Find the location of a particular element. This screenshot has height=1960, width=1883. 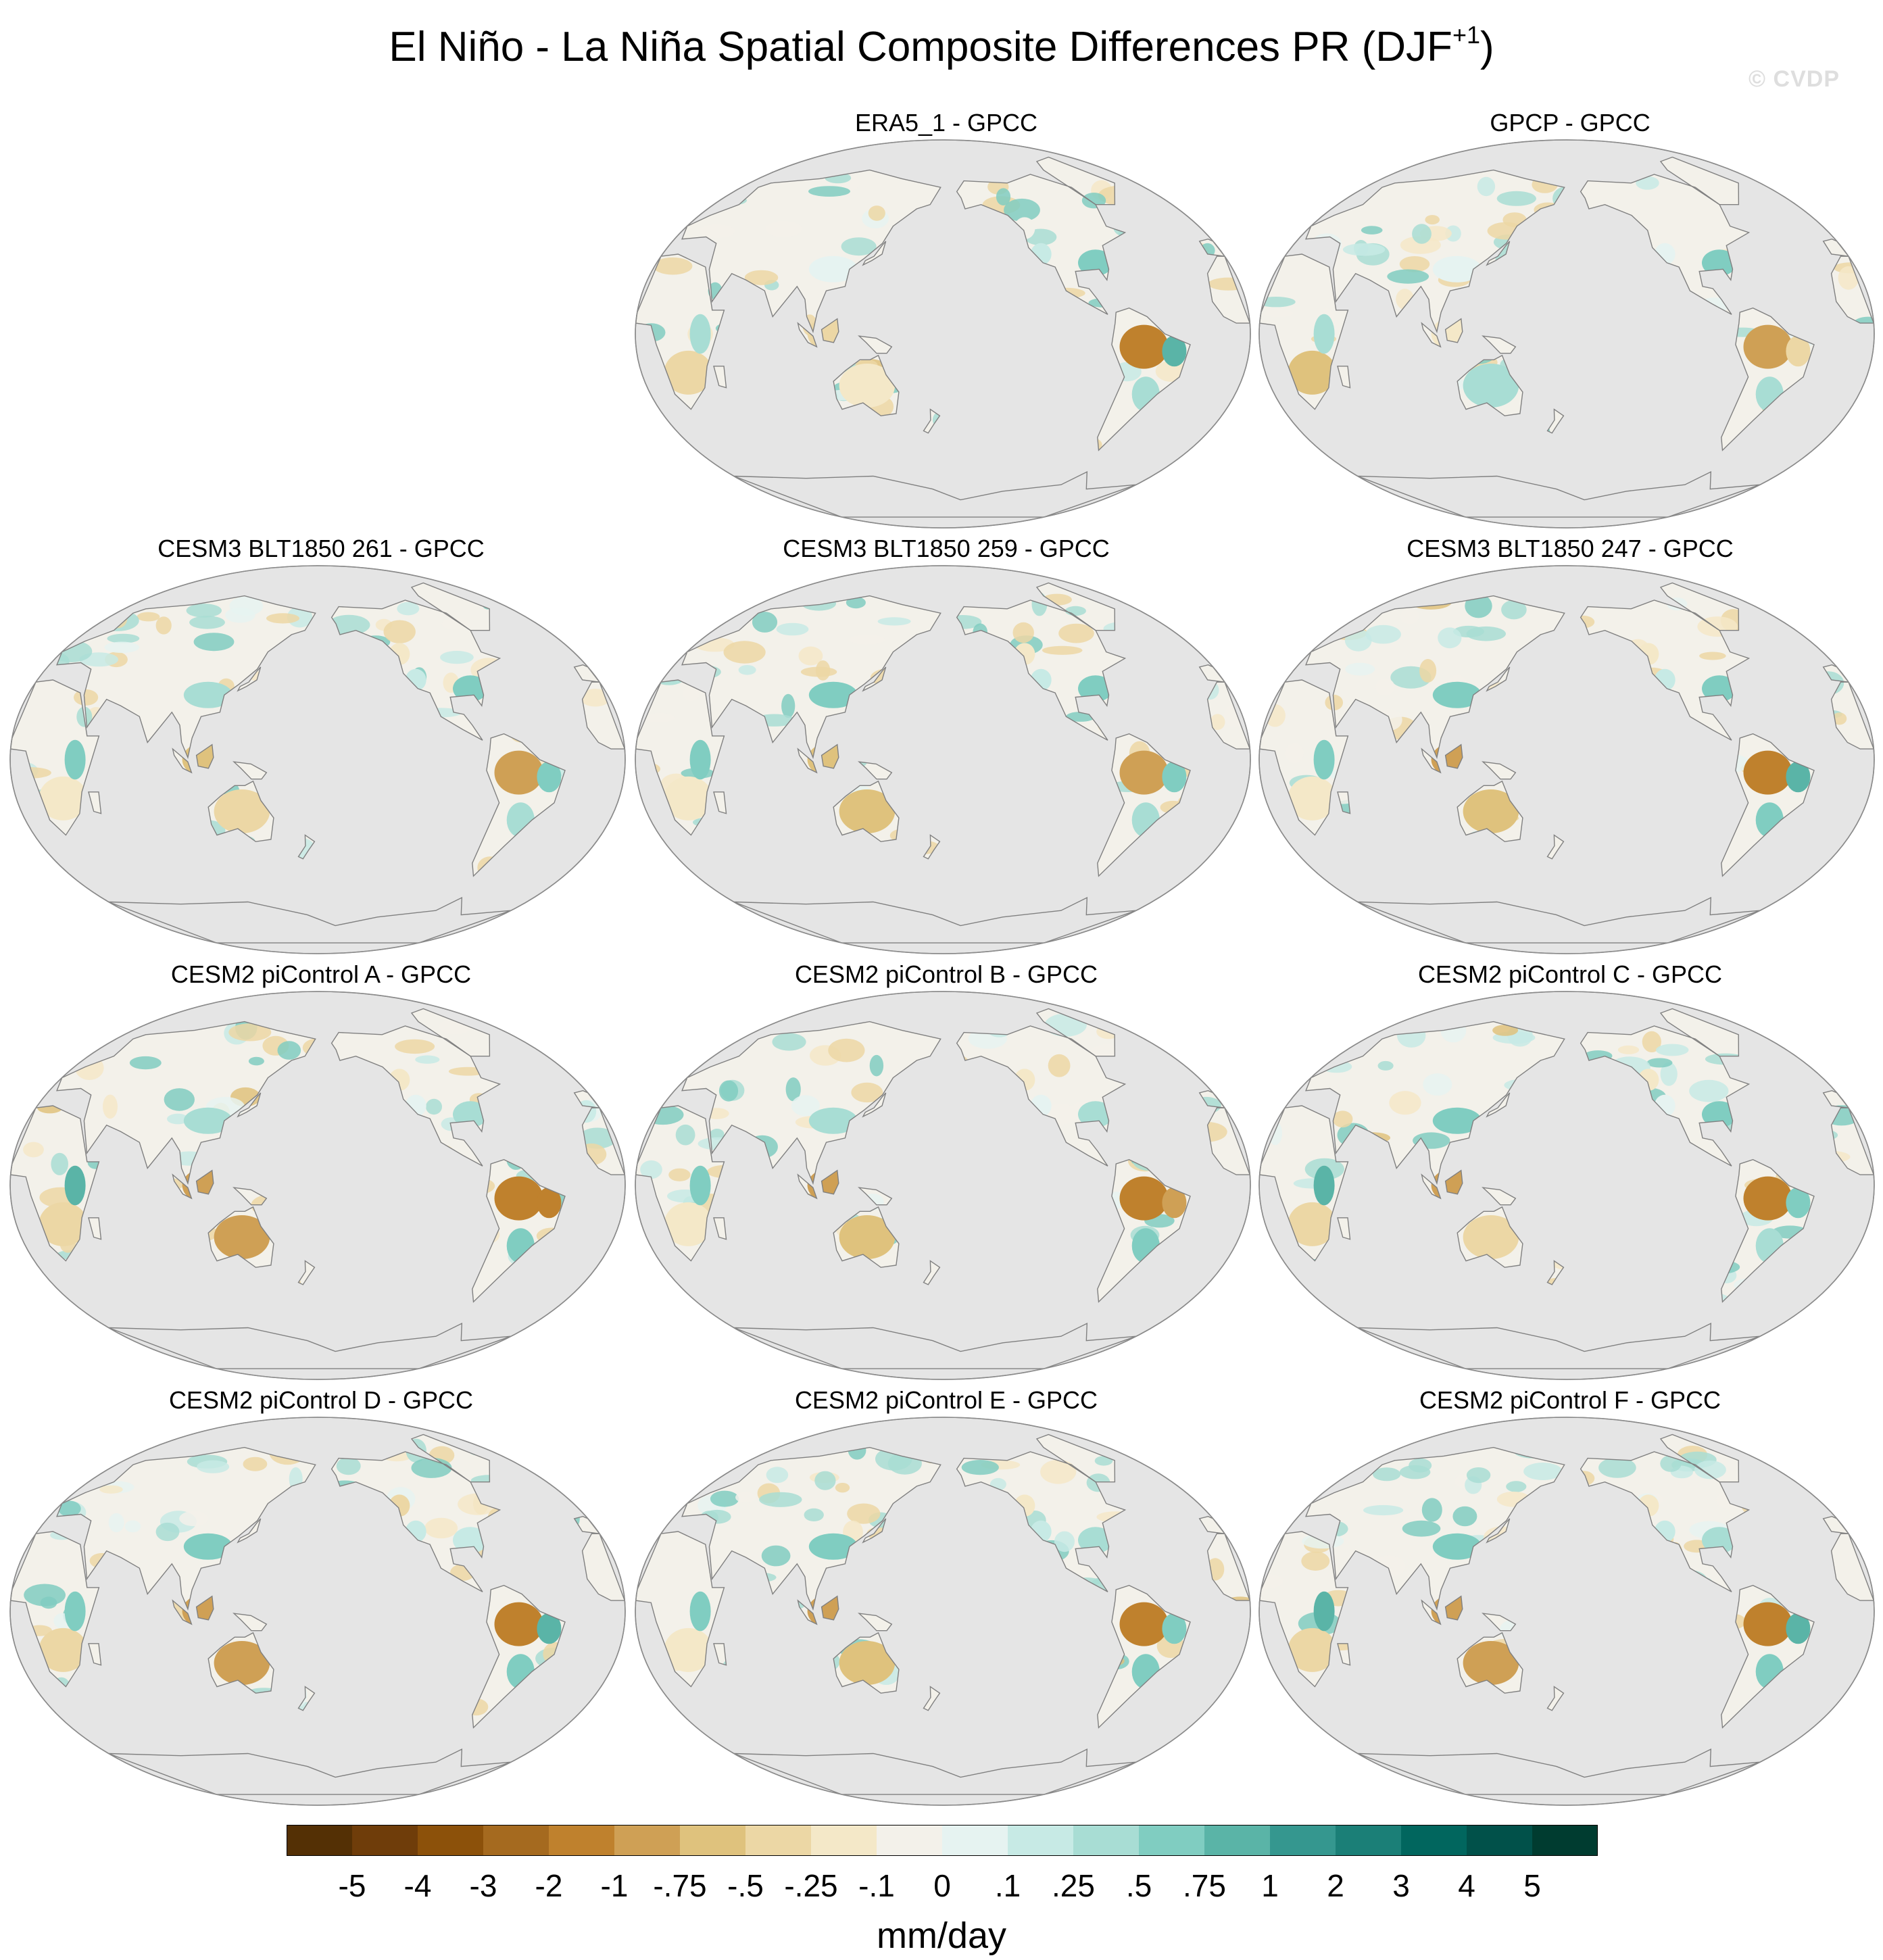

map-panel-title: CESM3 BLT1850 259 - GPCC is located at coordinates (946, 549).